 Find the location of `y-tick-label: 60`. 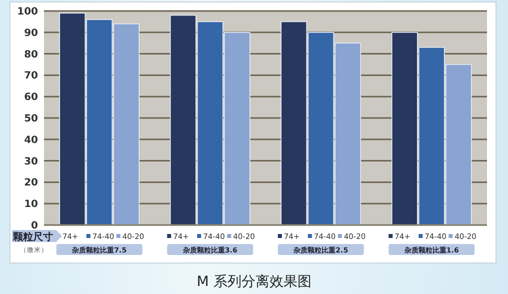

y-tick-label: 60 is located at coordinates (31, 98).